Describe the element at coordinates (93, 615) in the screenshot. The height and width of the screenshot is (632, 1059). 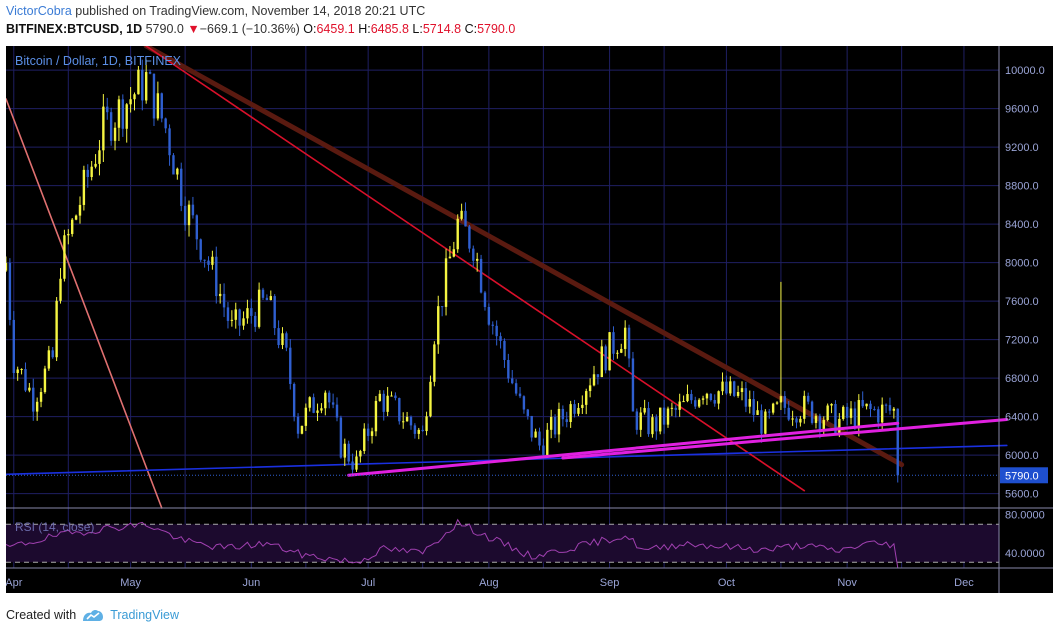
I see `tradingview-logo-icon` at that location.